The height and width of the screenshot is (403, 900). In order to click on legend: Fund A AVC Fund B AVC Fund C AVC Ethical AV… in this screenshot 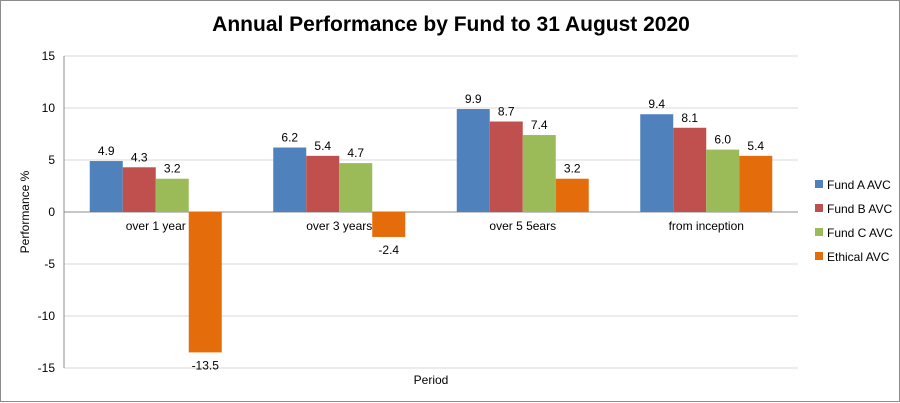, I will do `click(854, 221)`.